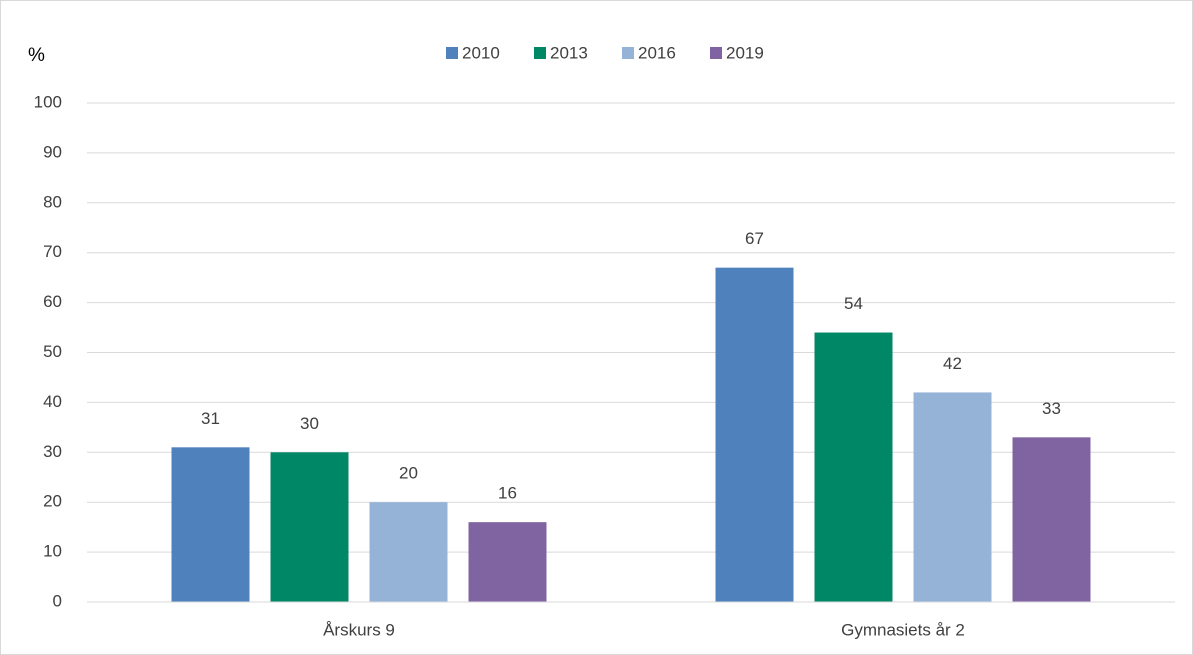  I want to click on y-axis-label: %, so click(36, 55).